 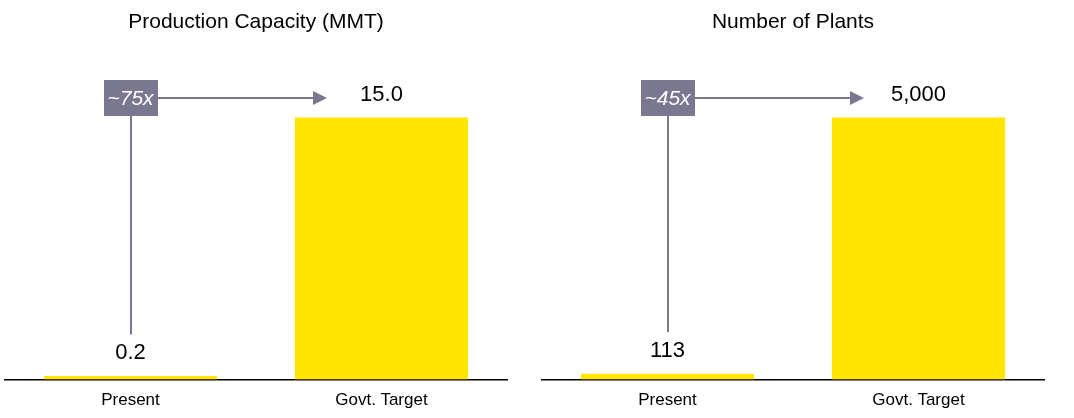 What do you see at coordinates (130, 352) in the screenshot?
I see `data-label: 0.2` at bounding box center [130, 352].